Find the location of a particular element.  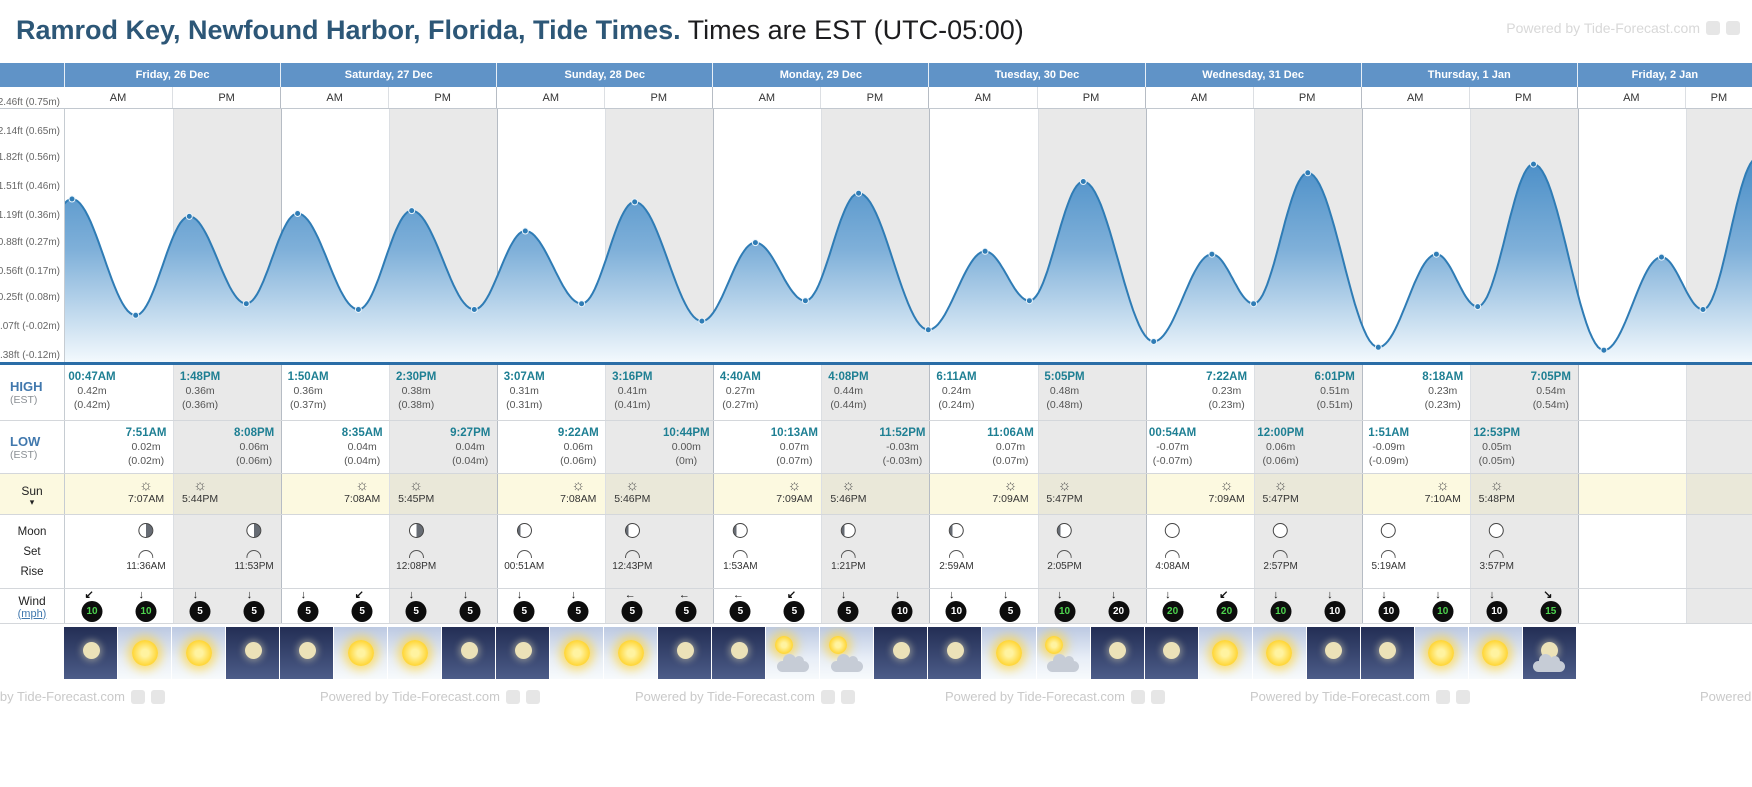

low-tide-time: 1:51AM is located at coordinates (1389, 433).